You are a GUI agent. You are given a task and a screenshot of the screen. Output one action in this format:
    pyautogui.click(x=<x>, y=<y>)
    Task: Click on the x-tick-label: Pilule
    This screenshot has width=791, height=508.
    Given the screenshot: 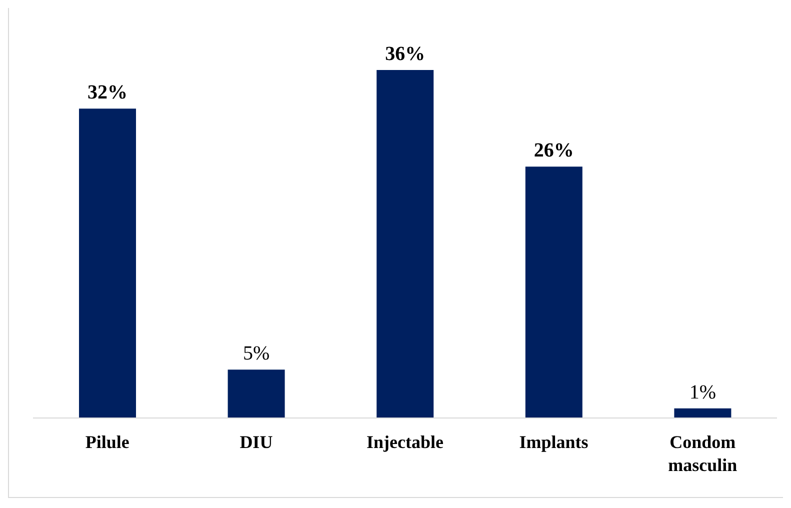 What is the action you would take?
    pyautogui.click(x=107, y=442)
    